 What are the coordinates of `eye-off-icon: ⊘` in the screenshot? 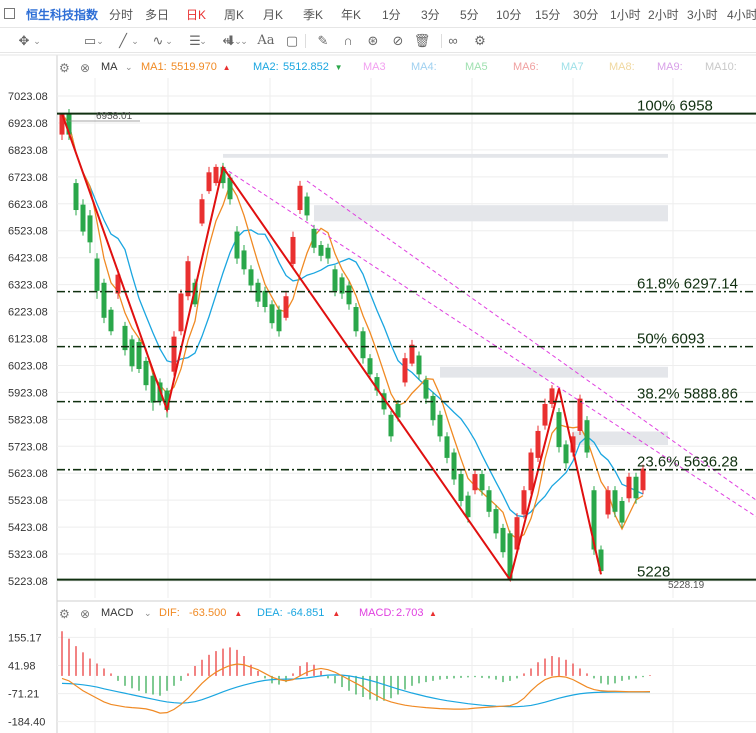 It's located at (398, 40).